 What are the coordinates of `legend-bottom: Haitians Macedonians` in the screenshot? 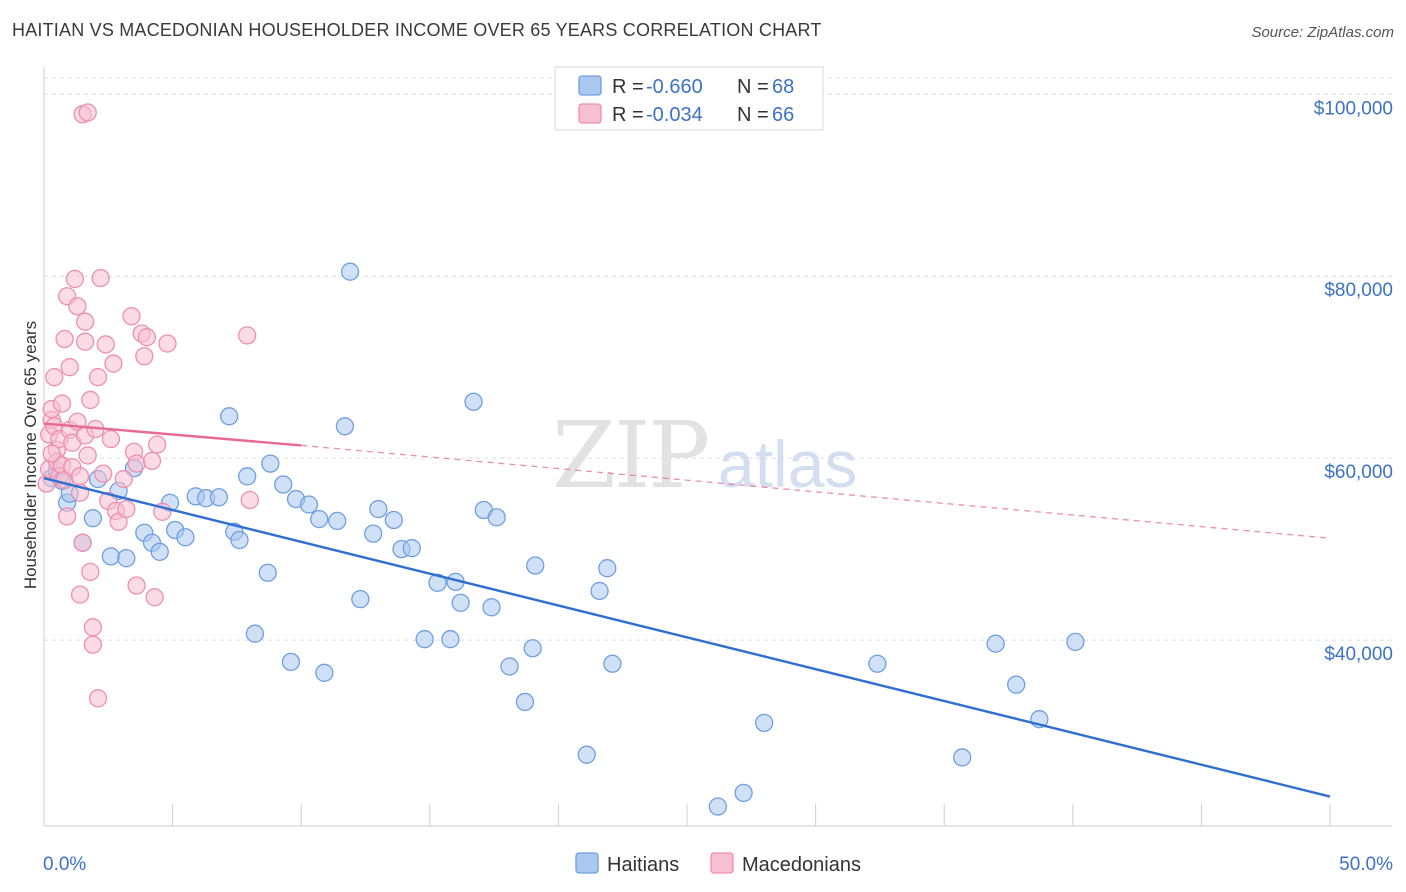 It's located at (718, 864).